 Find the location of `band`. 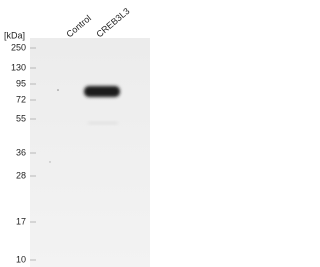

band is located at coordinates (102, 91).